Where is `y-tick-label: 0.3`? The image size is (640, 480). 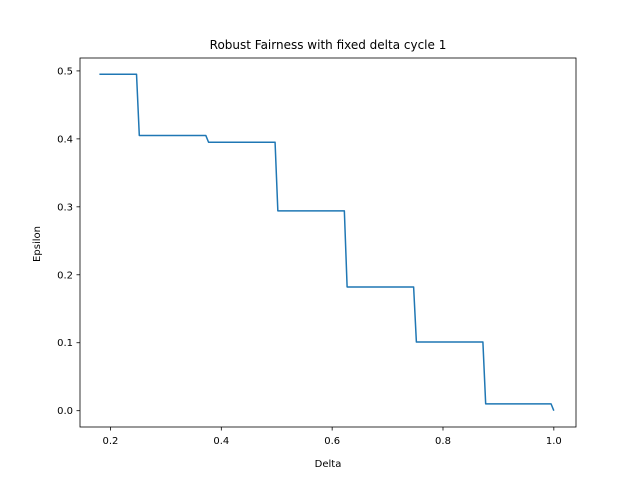
y-tick-label: 0.3 is located at coordinates (65, 207).